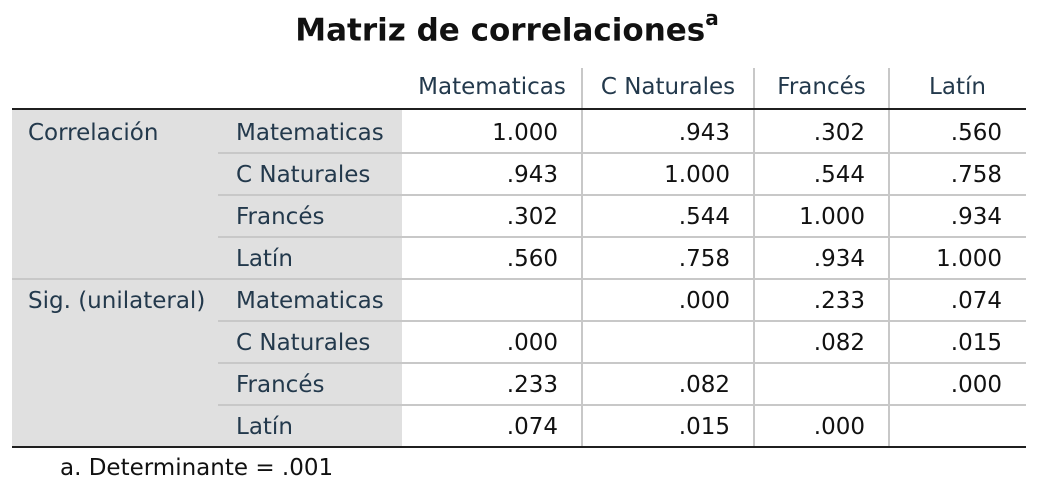 This screenshot has height=498, width=1050. Describe the element at coordinates (93, 133) in the screenshot. I see `group-label-correlacion: Correlación` at that location.